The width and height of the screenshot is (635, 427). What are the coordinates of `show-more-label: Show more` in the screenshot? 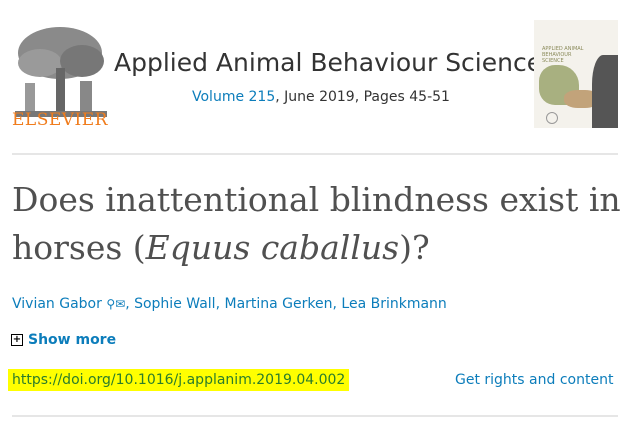 It's located at (72, 340).